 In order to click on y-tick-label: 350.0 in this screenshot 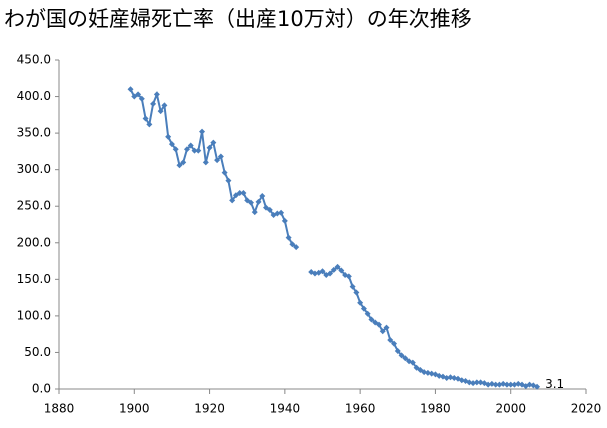, I will do `click(34, 133)`.